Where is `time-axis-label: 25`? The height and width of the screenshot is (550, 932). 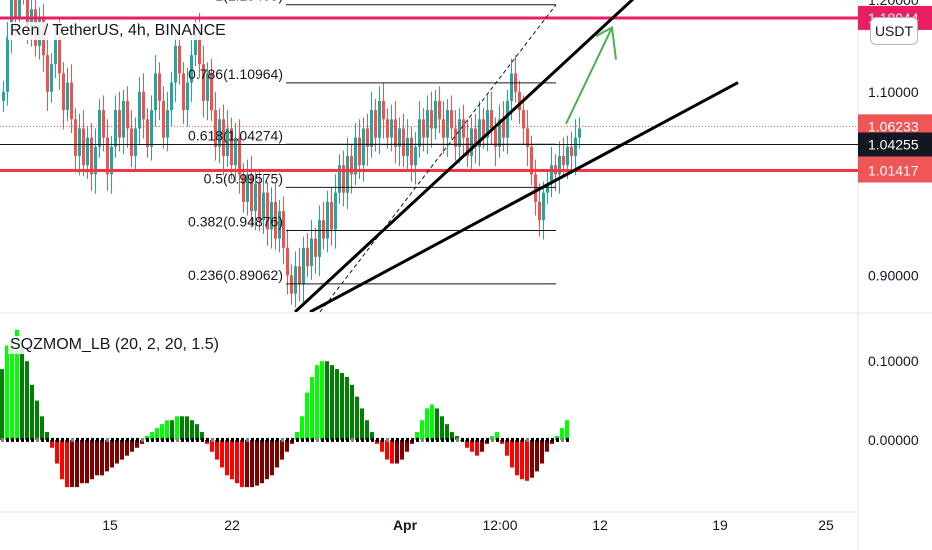 time-axis-label: 25 is located at coordinates (826, 525).